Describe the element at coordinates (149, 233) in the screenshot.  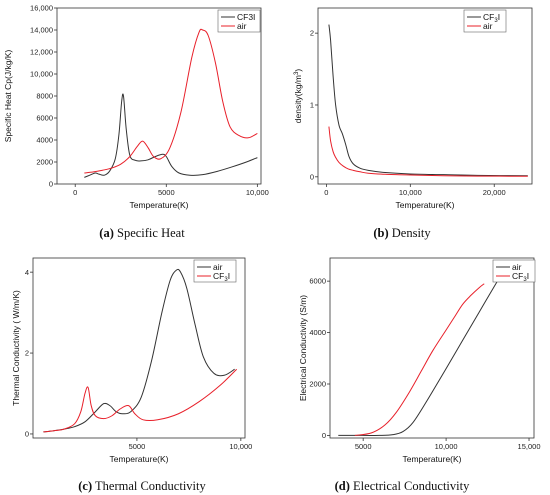
I see `caption-text: Specific Heat` at that location.